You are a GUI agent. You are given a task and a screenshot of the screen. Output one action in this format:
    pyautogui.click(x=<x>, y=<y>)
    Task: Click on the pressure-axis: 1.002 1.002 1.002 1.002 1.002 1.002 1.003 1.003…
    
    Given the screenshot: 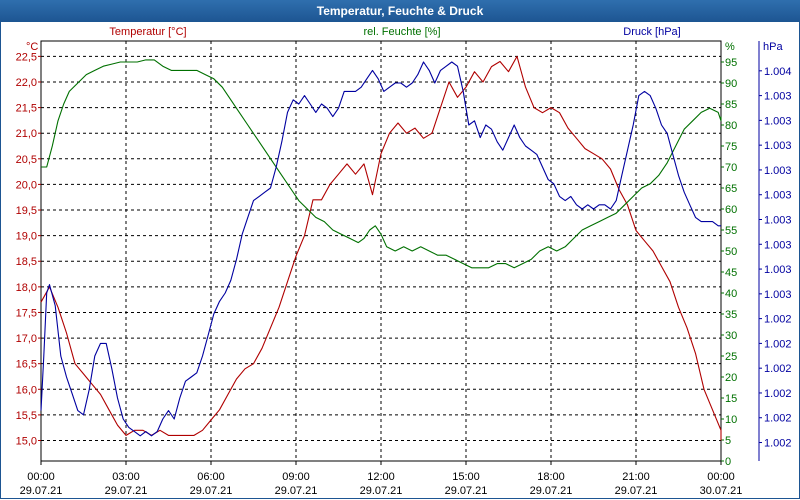 What is the action you would take?
    pyautogui.click(x=775, y=251)
    